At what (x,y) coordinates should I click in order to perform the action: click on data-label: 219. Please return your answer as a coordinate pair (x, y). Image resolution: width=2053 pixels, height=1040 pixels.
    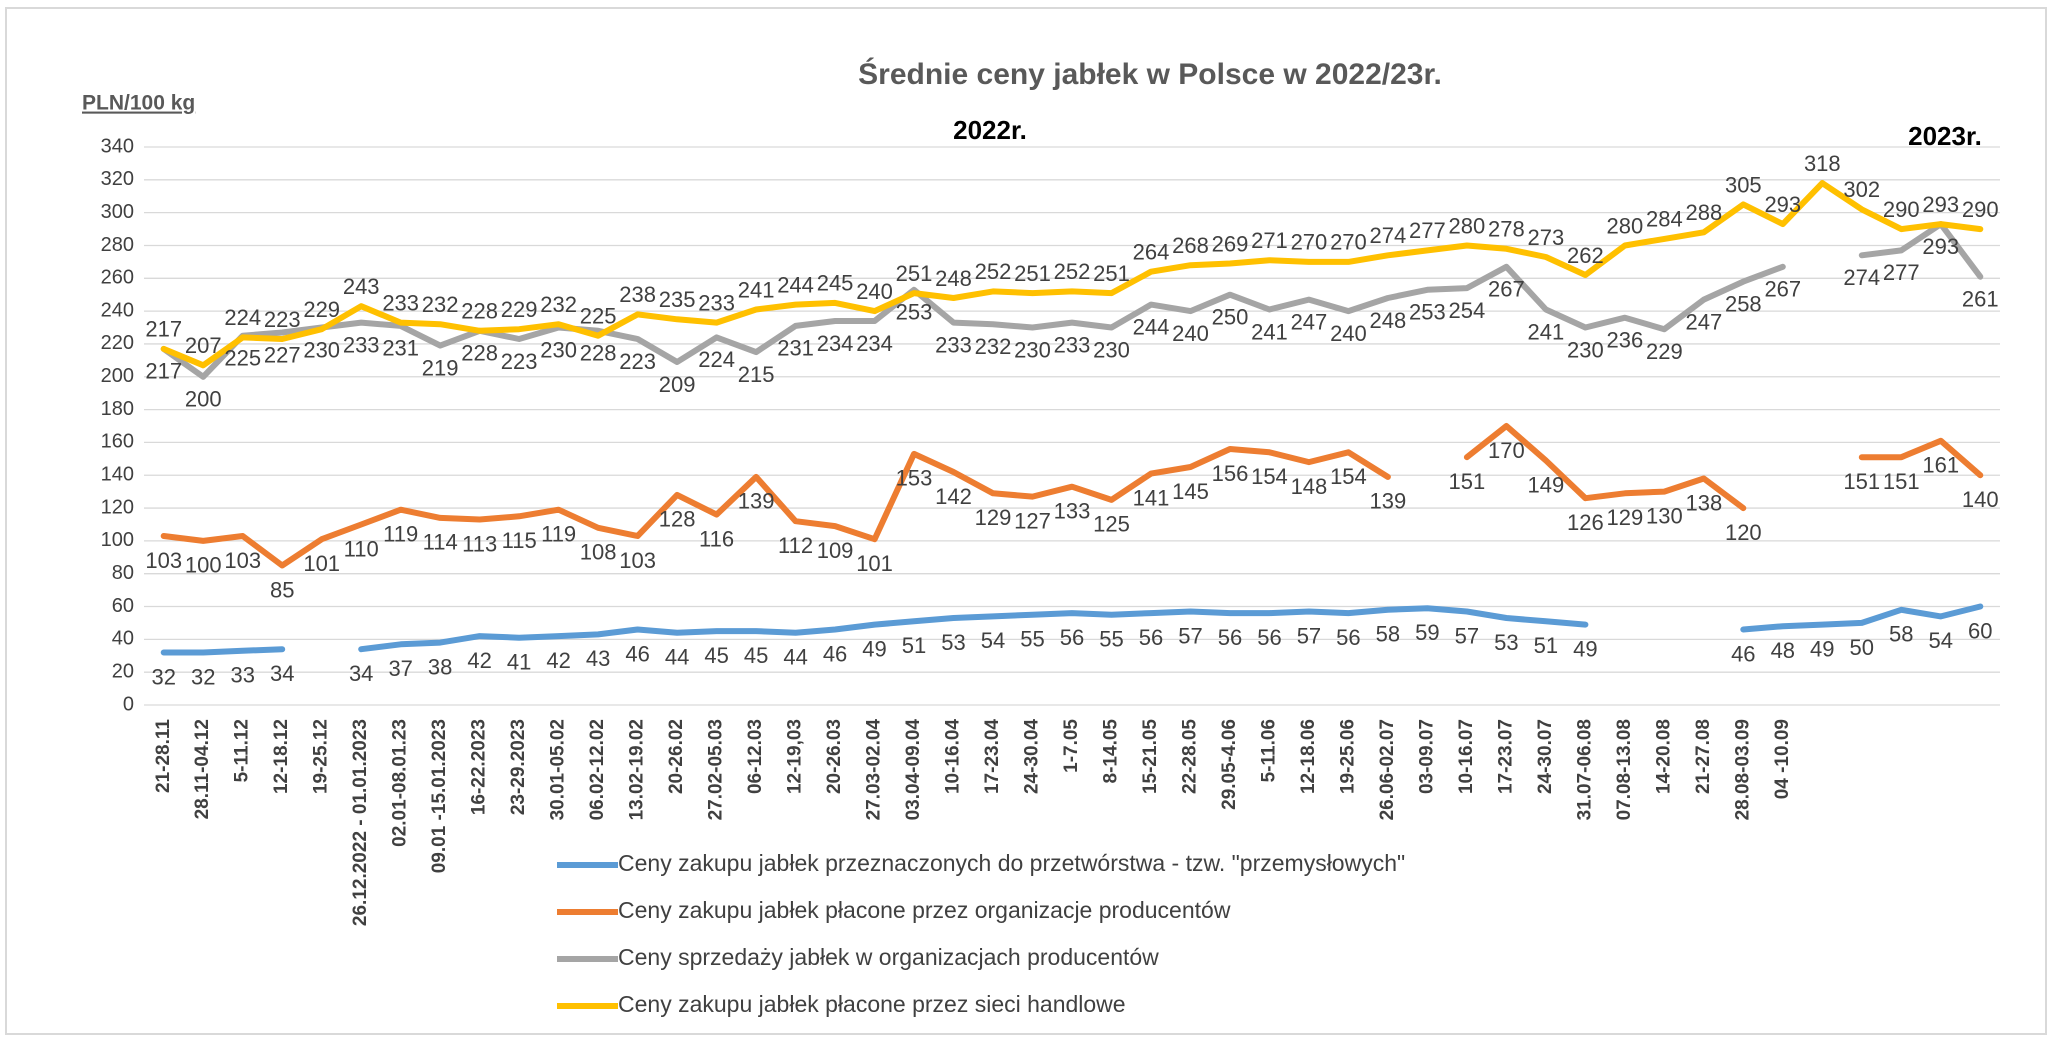
    Looking at the image, I should click on (440, 367).